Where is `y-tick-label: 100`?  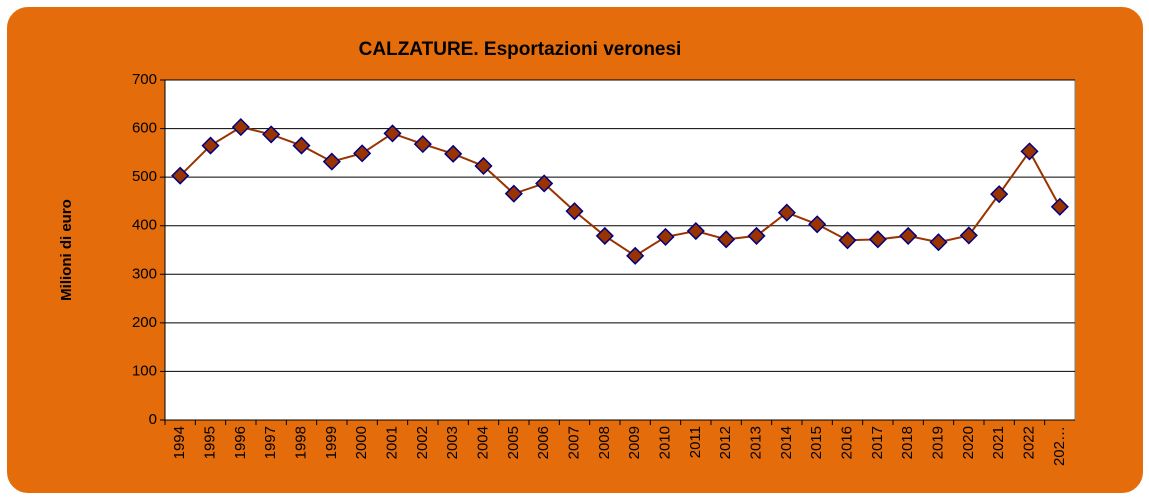 y-tick-label: 100 is located at coordinates (144, 370).